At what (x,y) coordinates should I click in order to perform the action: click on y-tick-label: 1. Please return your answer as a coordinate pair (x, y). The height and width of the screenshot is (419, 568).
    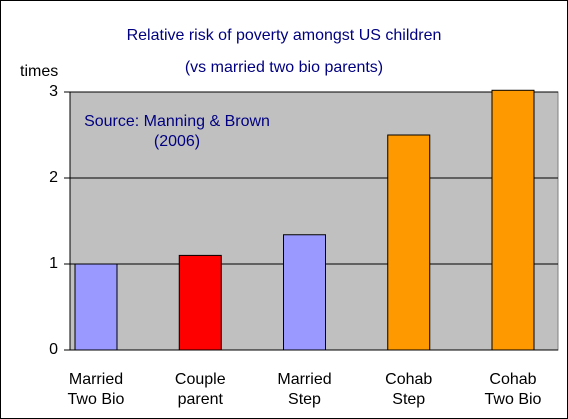
    Looking at the image, I should click on (53, 263).